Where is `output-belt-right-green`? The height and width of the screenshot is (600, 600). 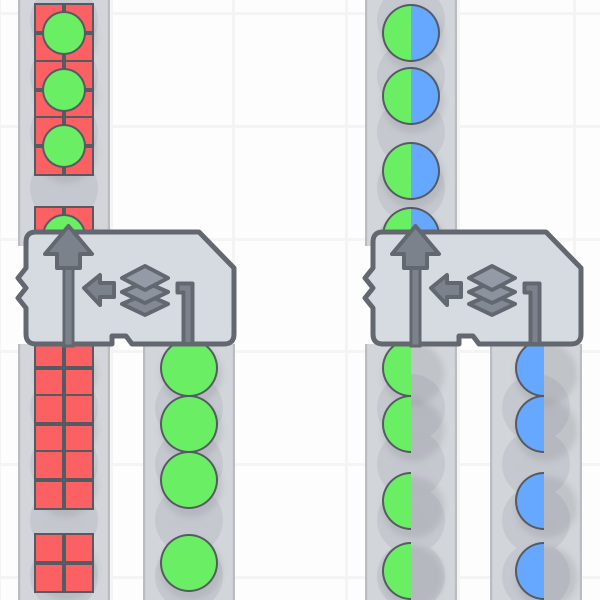 output-belt-right-green is located at coordinates (411, 472).